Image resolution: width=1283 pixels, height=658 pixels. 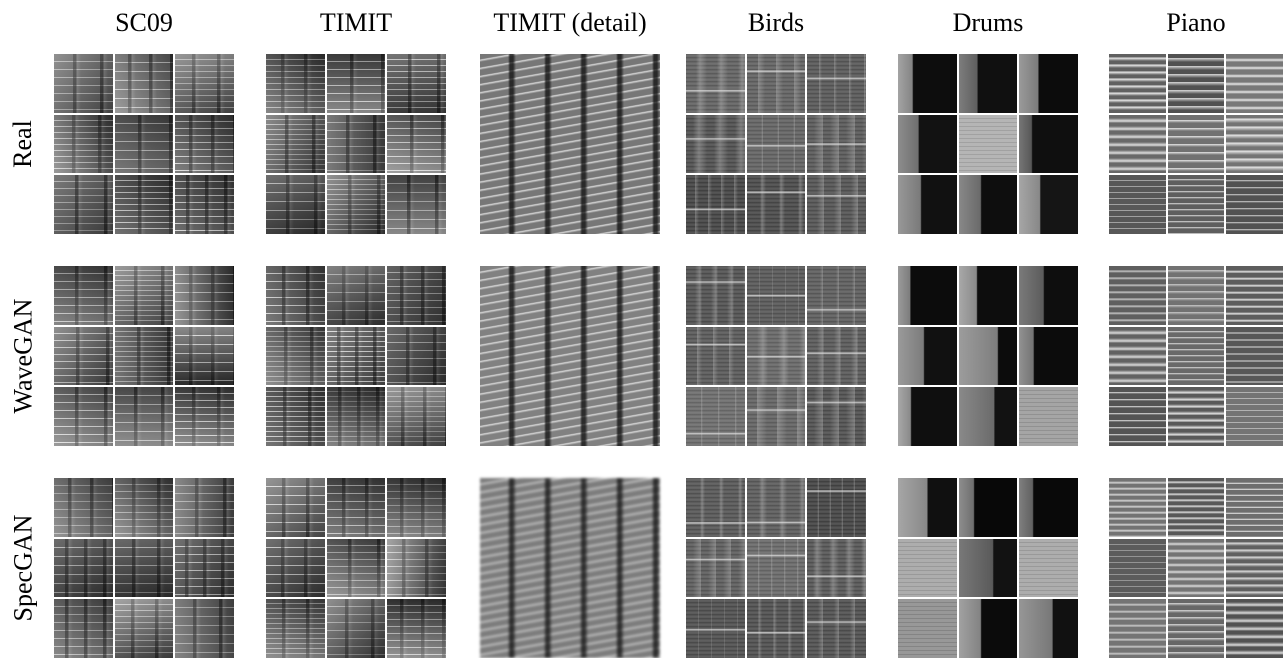 I want to click on column-header-timit-detail: TIMIT (detail), so click(x=570, y=22).